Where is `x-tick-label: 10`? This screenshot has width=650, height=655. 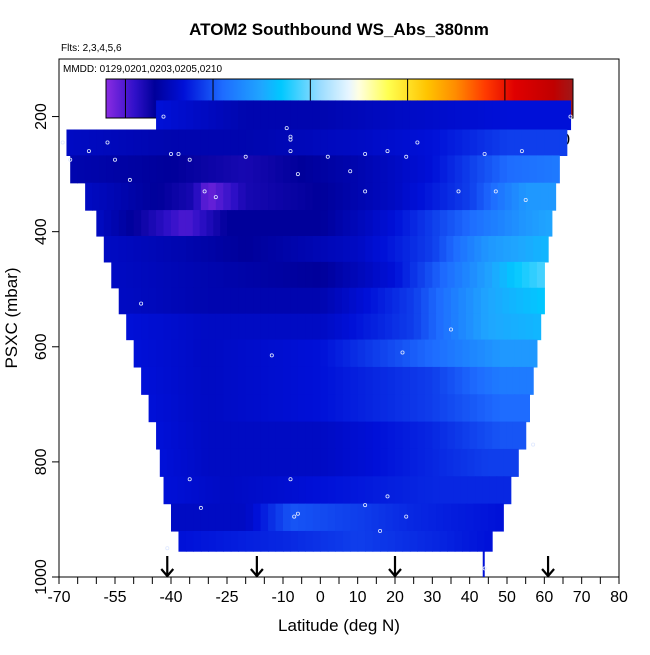
x-tick-label: 10 is located at coordinates (358, 597).